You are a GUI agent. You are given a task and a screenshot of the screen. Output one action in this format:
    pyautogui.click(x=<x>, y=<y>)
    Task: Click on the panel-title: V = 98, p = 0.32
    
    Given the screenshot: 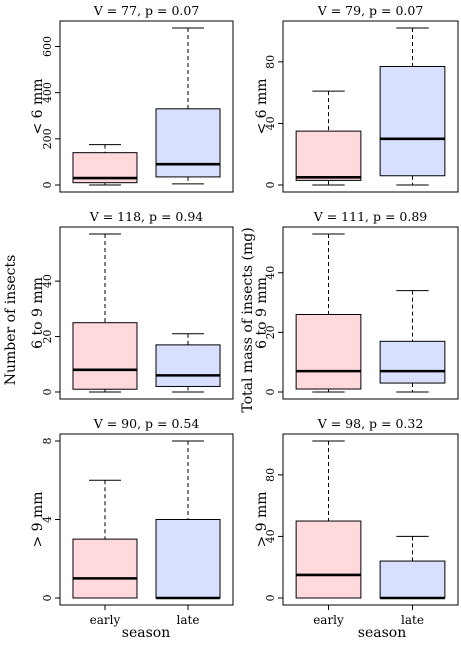 What is the action you would take?
    pyautogui.click(x=370, y=423)
    